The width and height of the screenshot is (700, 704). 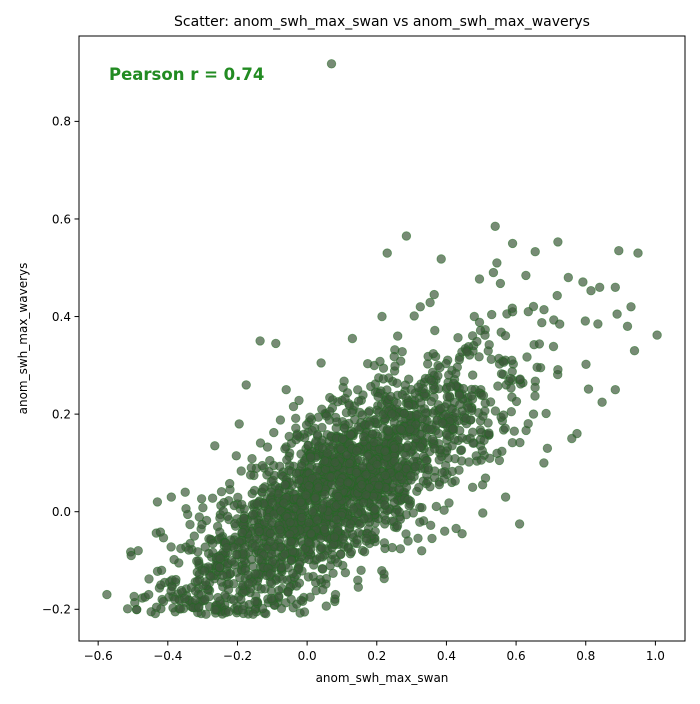 What do you see at coordinates (60, 366) in the screenshot?
I see `y-axis: −0.2 0.0 0.2 0.4 0.6 0.8` at bounding box center [60, 366].